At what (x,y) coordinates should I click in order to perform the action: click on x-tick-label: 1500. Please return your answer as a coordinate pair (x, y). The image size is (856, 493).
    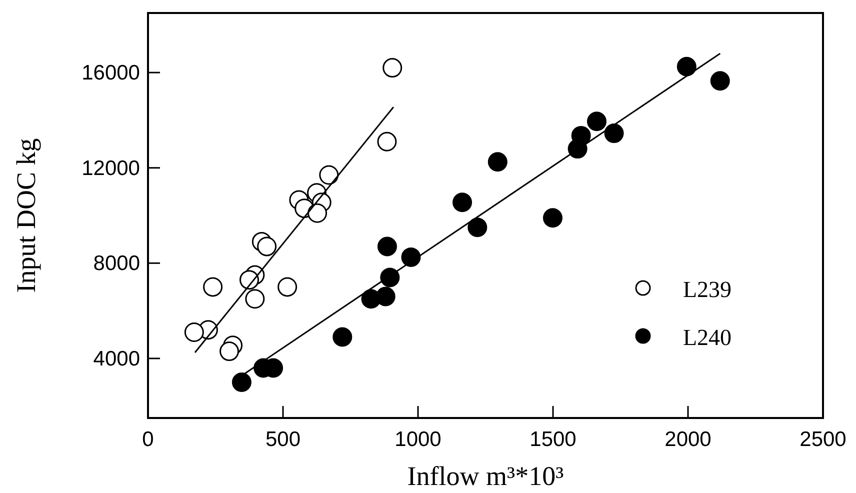
    Looking at the image, I should click on (553, 439).